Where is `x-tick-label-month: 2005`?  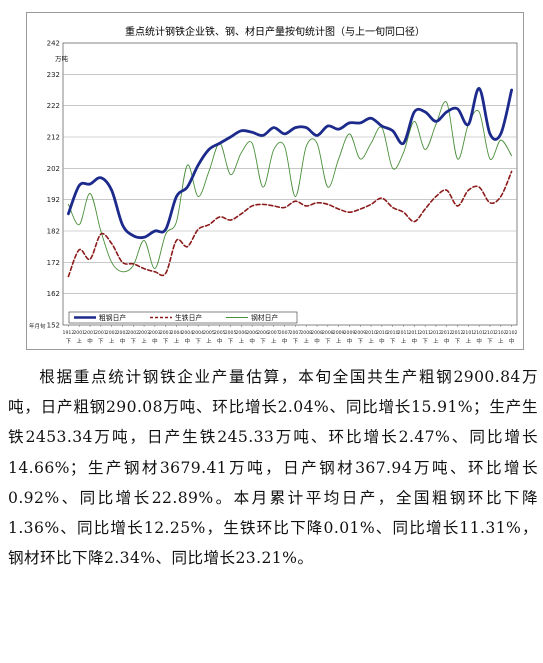
x-tick-label-month: 2005 is located at coordinates (231, 333).